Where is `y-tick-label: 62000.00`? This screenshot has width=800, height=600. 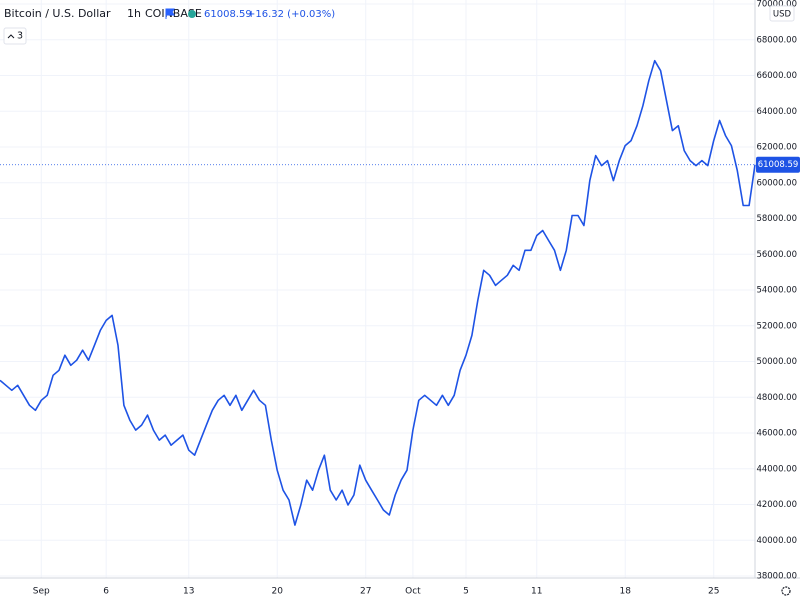 y-tick-label: 62000.00 is located at coordinates (776, 148).